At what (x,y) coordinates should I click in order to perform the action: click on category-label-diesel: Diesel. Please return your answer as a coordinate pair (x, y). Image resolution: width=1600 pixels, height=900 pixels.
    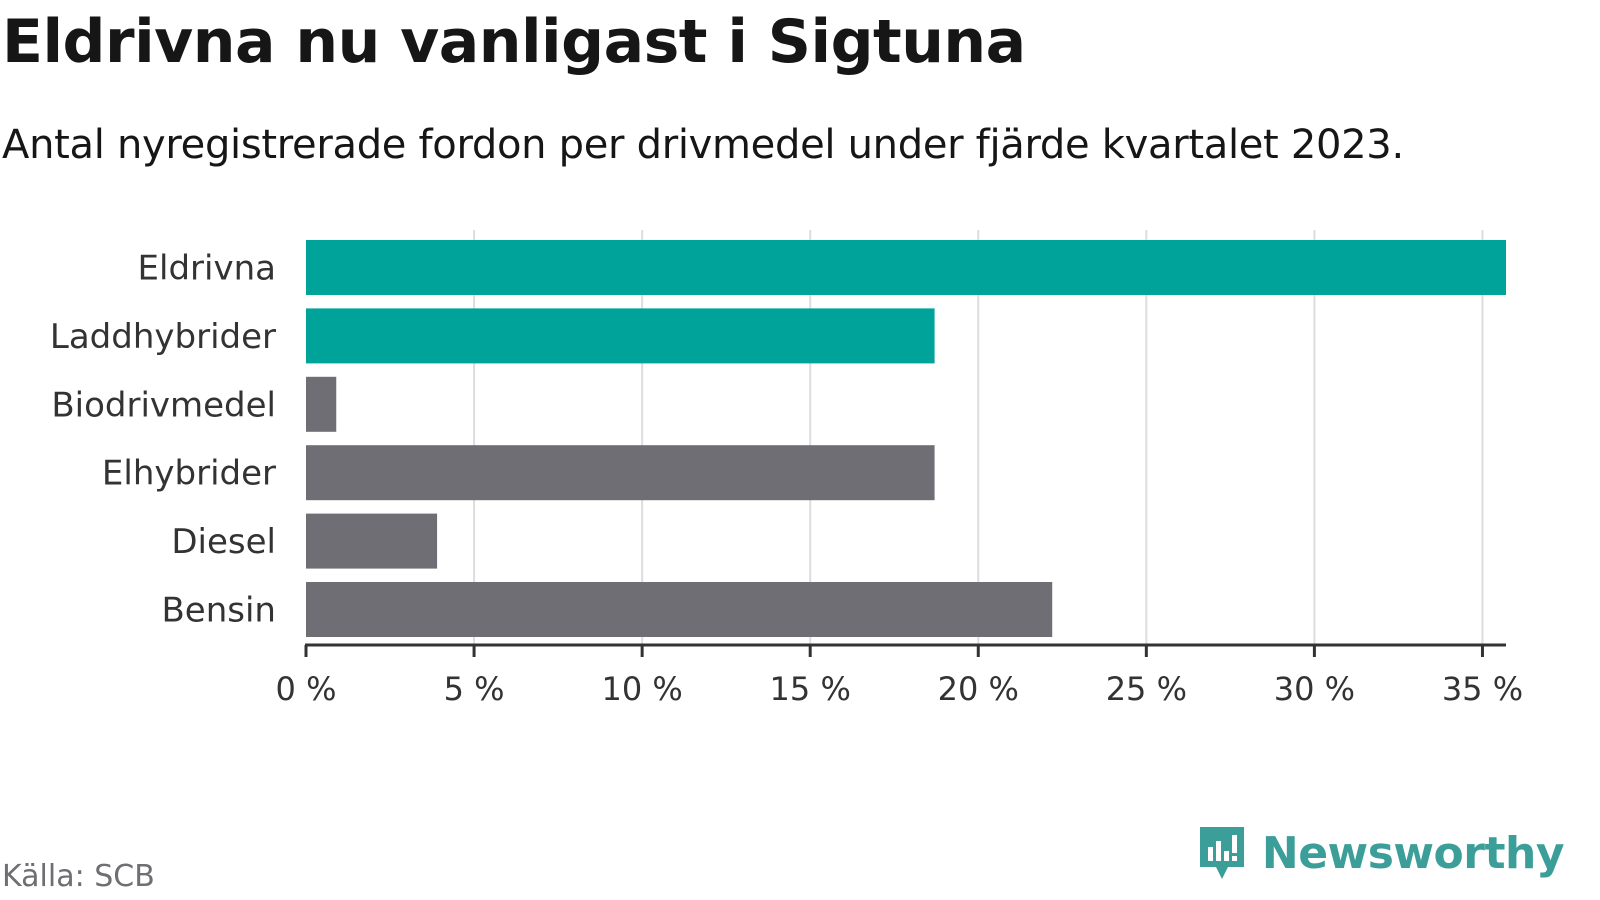
    Looking at the image, I should click on (223, 542).